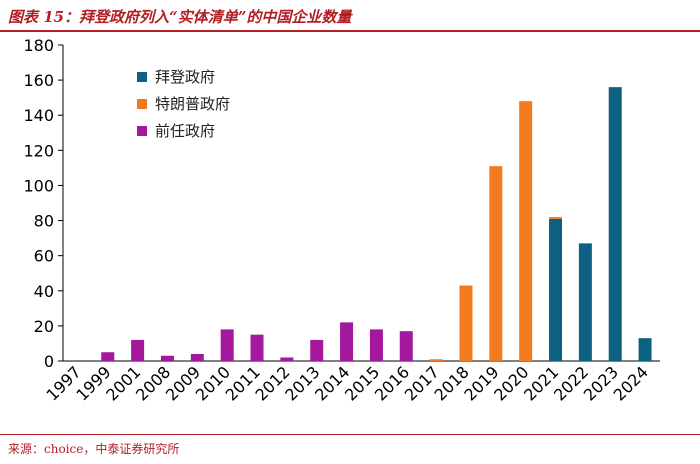 This screenshot has width=700, height=464. I want to click on y-tick-label: 140, so click(38, 115).